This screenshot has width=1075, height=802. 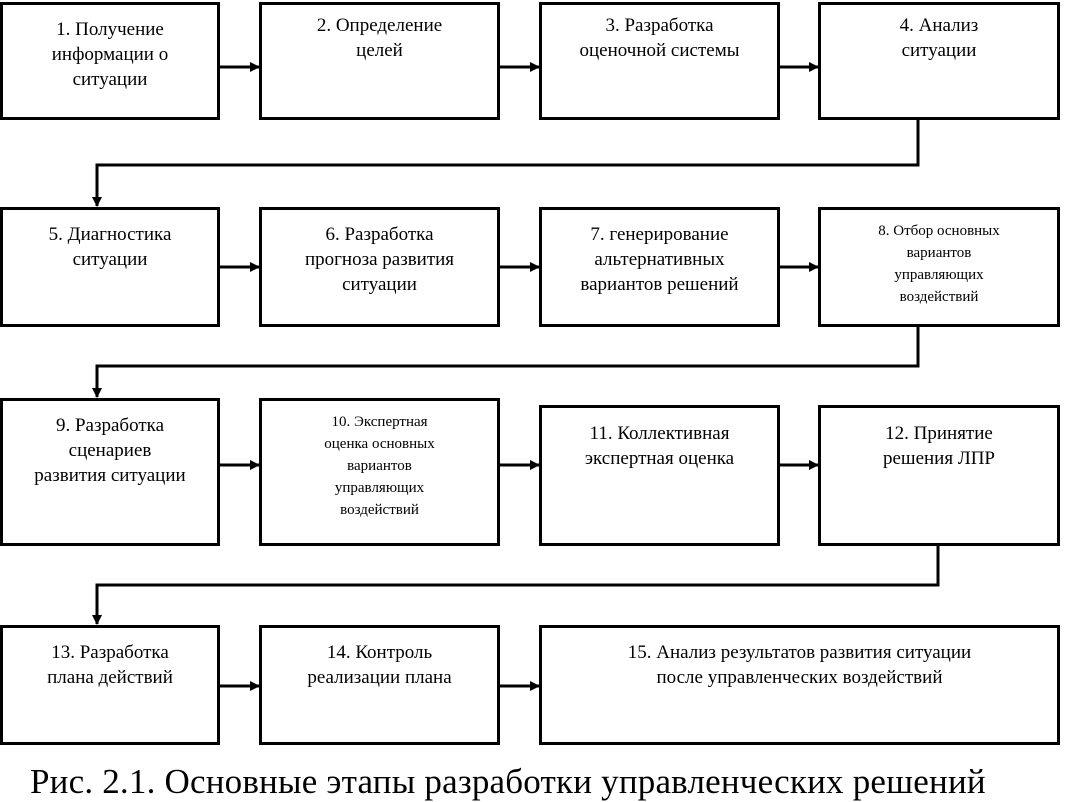 I want to click on step-14: 14. Контроль реализации плана, so click(x=379, y=685).